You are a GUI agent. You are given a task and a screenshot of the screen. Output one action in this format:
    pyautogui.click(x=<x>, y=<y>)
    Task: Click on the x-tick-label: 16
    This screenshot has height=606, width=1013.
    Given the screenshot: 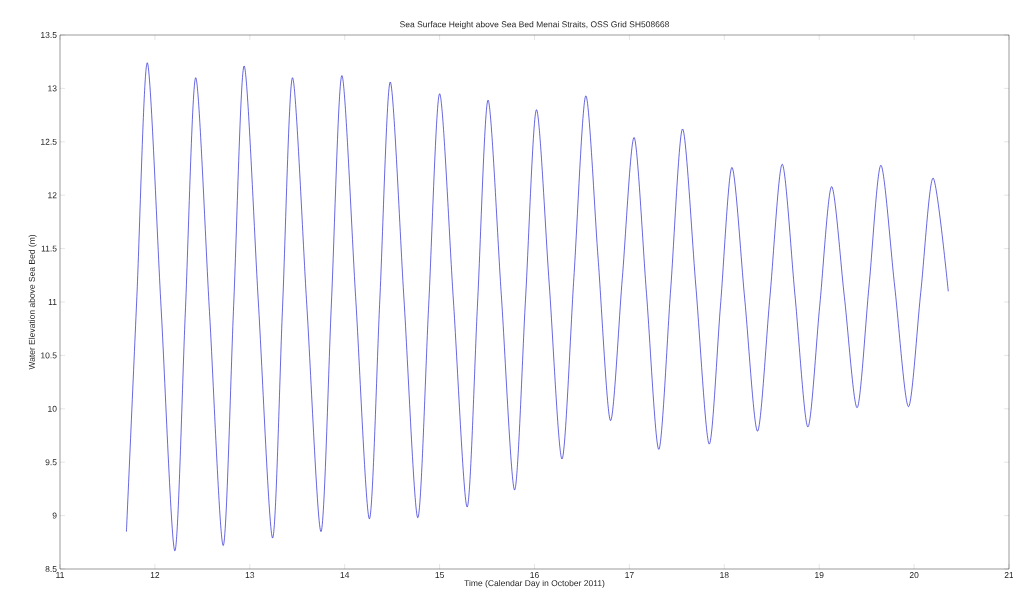 What is the action you would take?
    pyautogui.click(x=534, y=575)
    